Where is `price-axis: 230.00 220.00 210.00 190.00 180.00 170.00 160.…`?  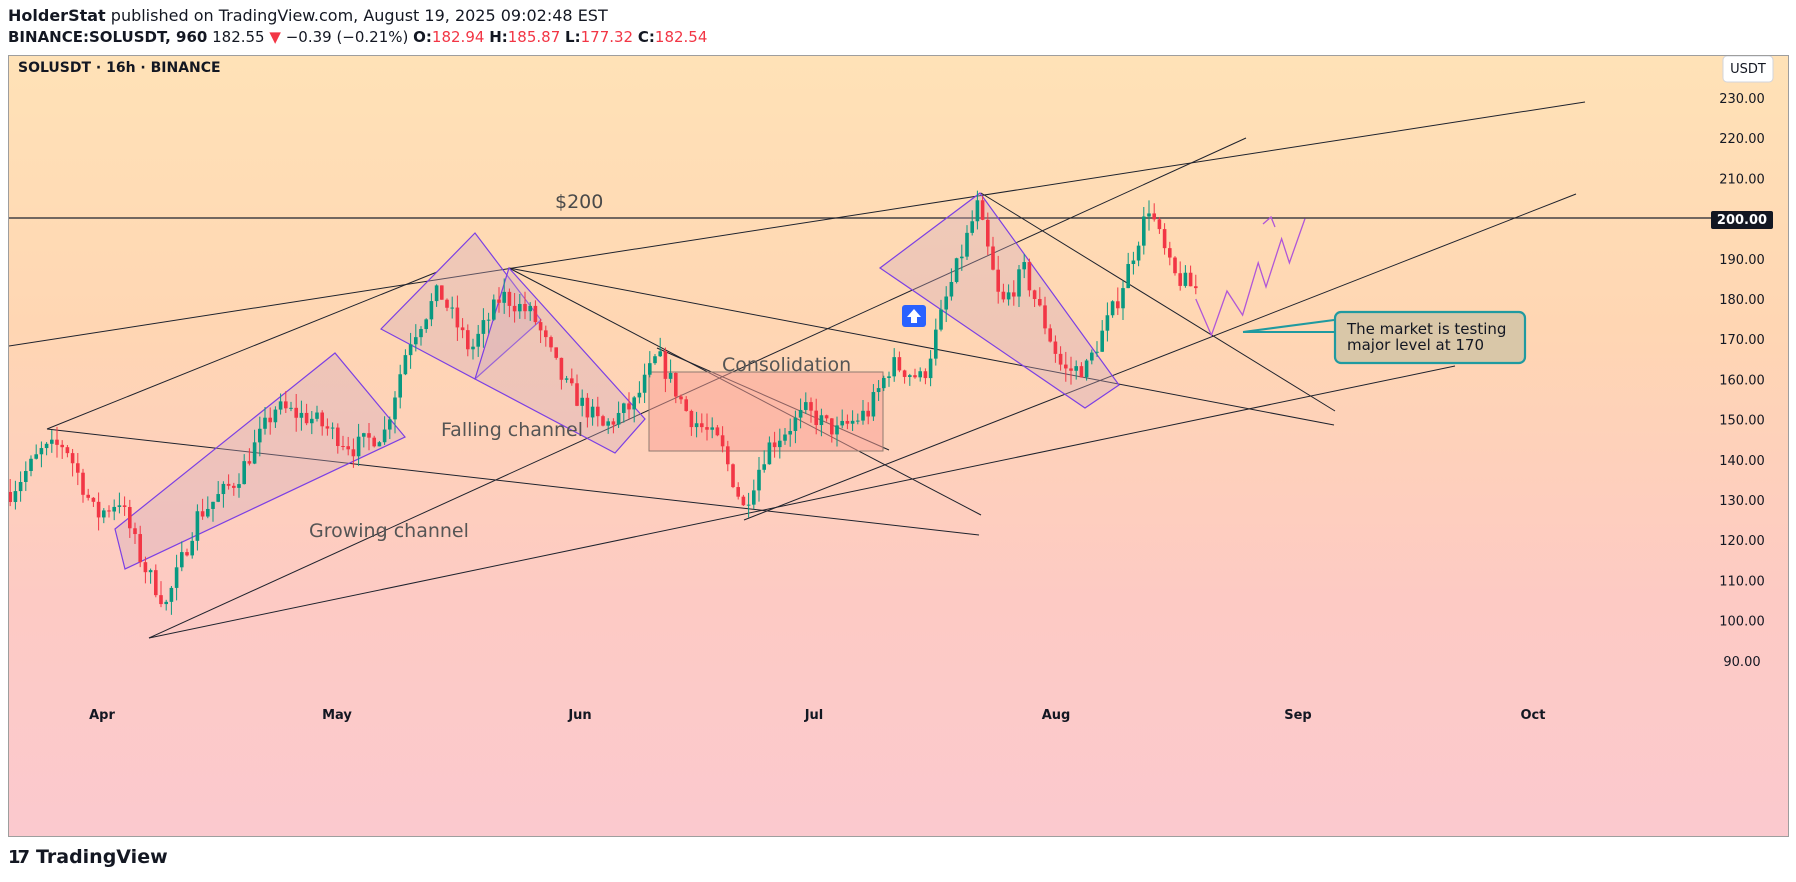 price-axis: 230.00 220.00 210.00 190.00 180.00 170.00 160.… is located at coordinates (1742, 381).